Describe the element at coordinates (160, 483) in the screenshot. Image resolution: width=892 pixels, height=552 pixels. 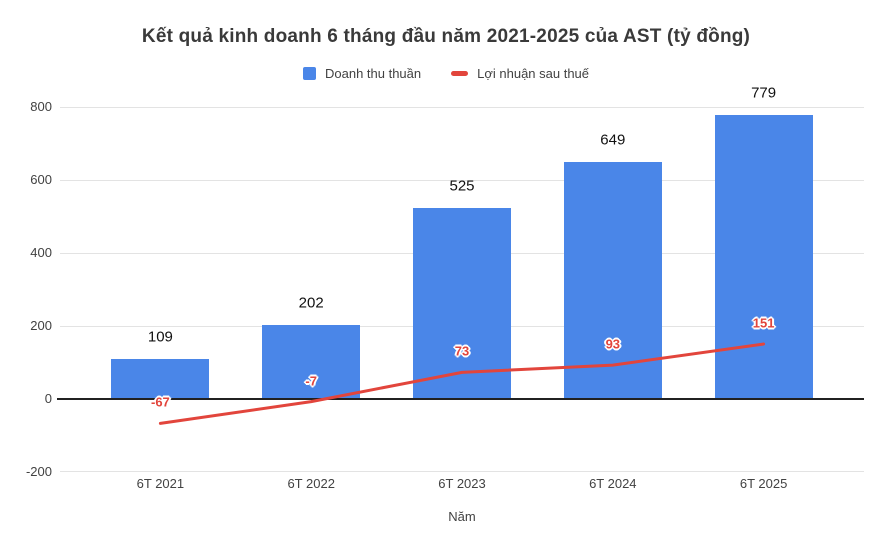
I see `category-label: 6T 2021` at that location.